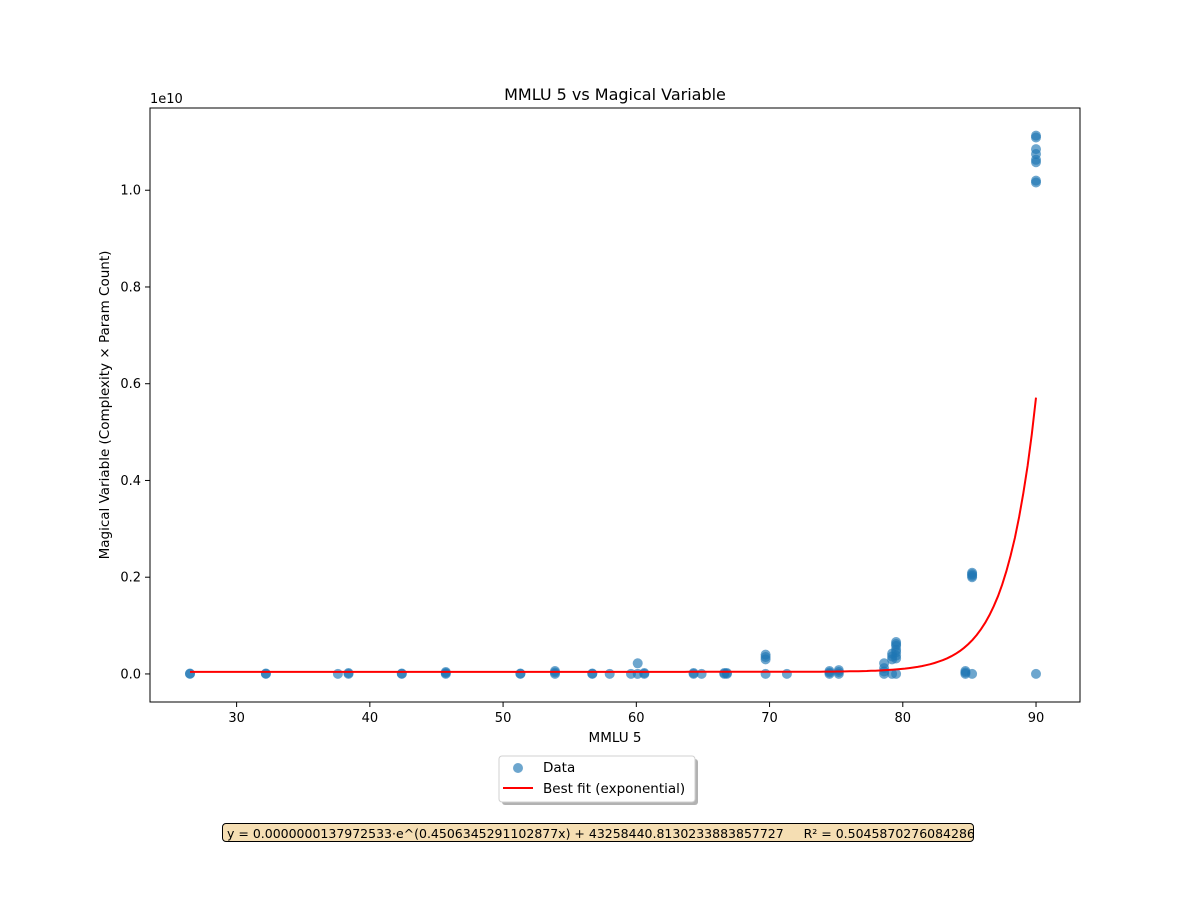  What do you see at coordinates (769, 718) in the screenshot?
I see `x-tick-label: 70` at bounding box center [769, 718].